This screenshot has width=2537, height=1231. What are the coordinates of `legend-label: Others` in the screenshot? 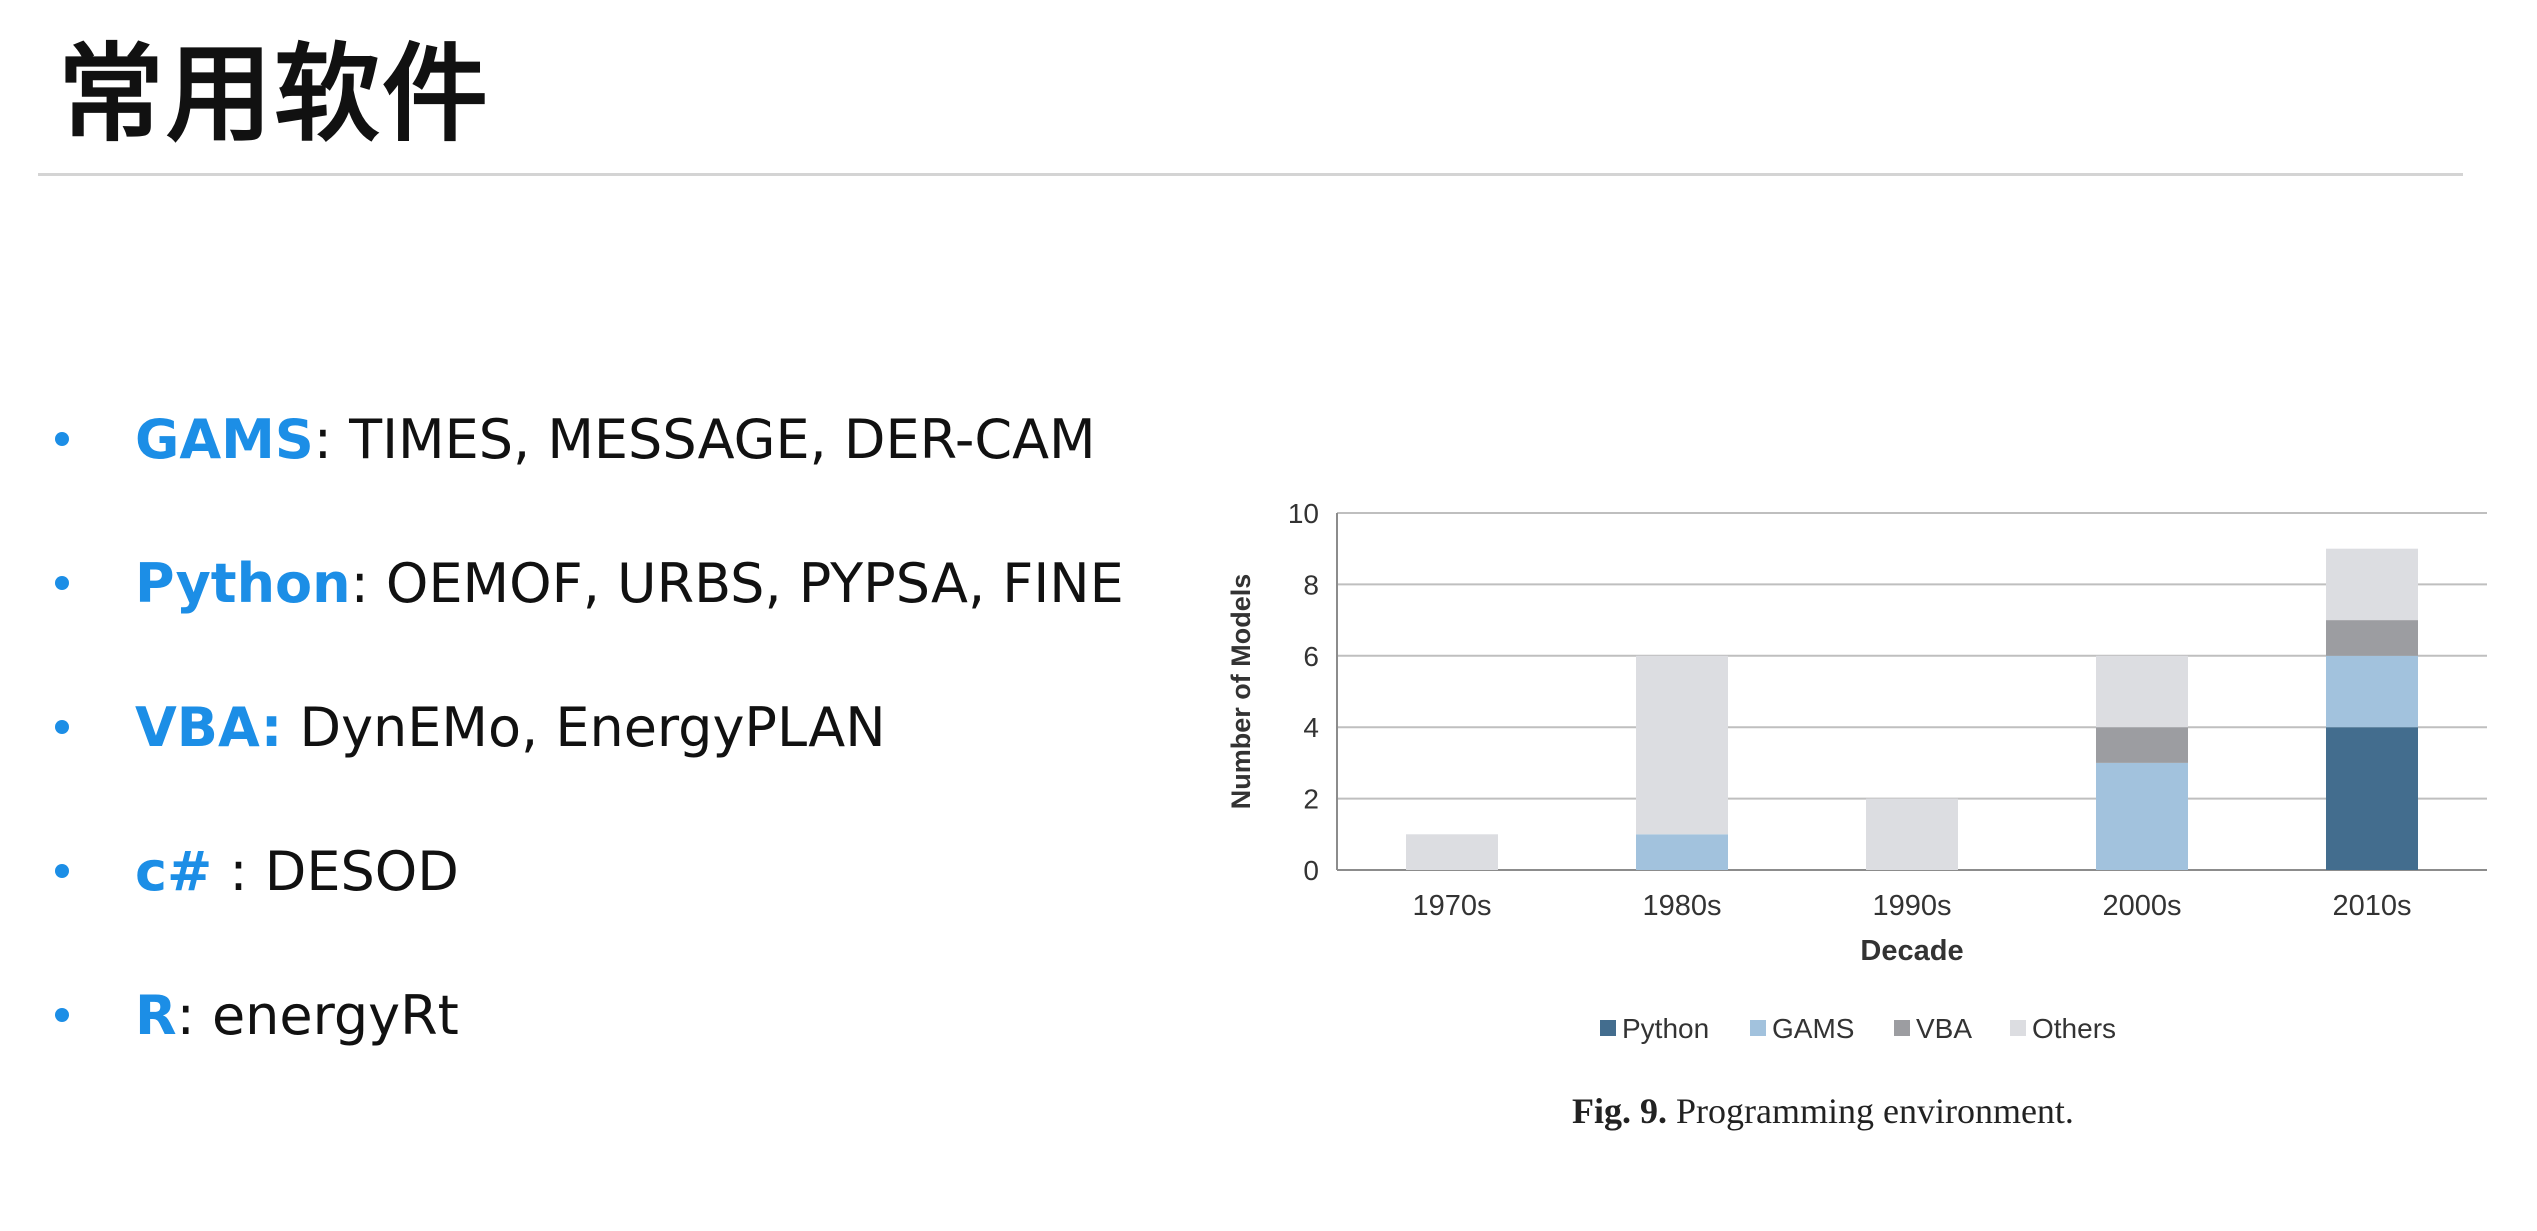 It's located at (2074, 1028).